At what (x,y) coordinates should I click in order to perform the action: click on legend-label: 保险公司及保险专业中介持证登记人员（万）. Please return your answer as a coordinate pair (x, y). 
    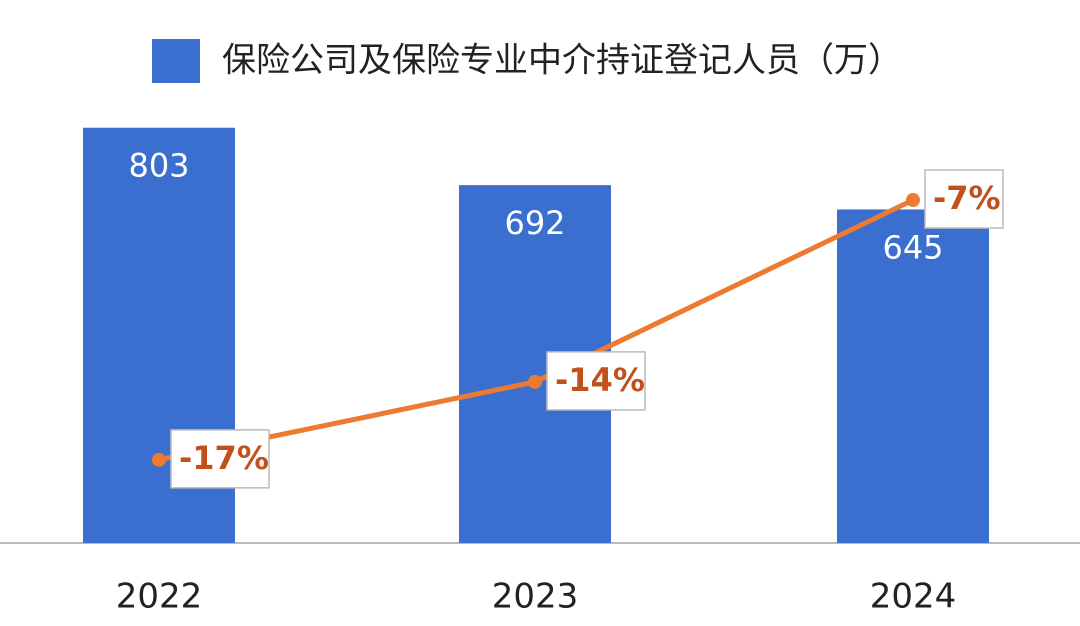
    Looking at the image, I should click on (562, 61).